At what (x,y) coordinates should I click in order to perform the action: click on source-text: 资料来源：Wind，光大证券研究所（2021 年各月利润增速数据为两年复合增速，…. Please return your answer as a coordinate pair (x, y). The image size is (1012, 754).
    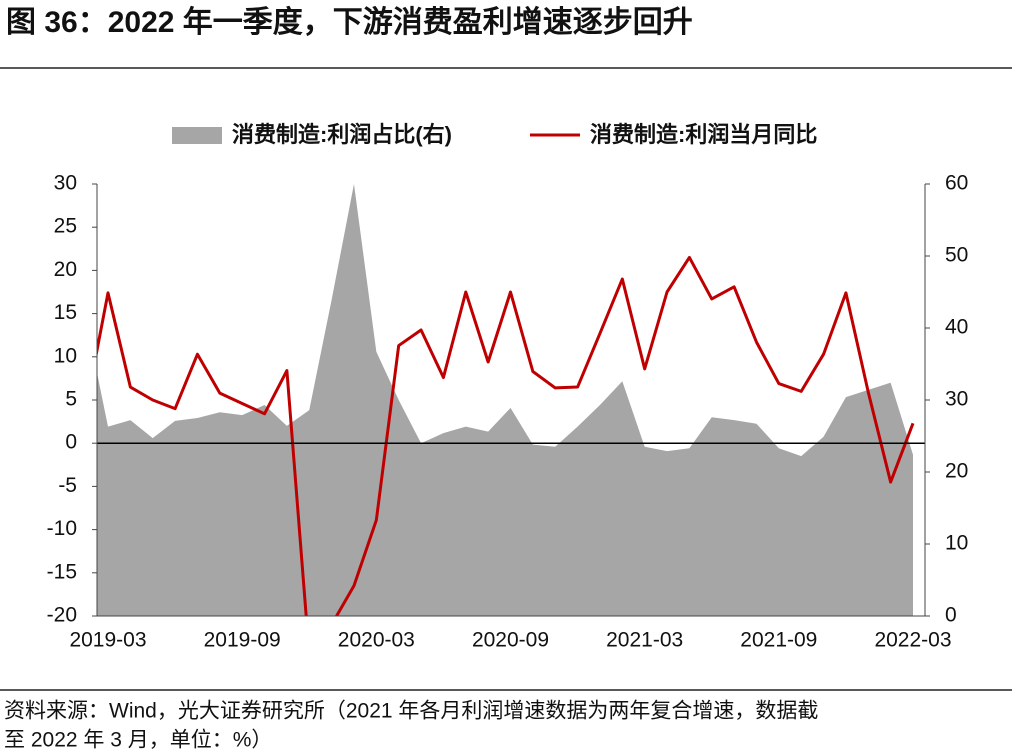
    Looking at the image, I should click on (411, 711).